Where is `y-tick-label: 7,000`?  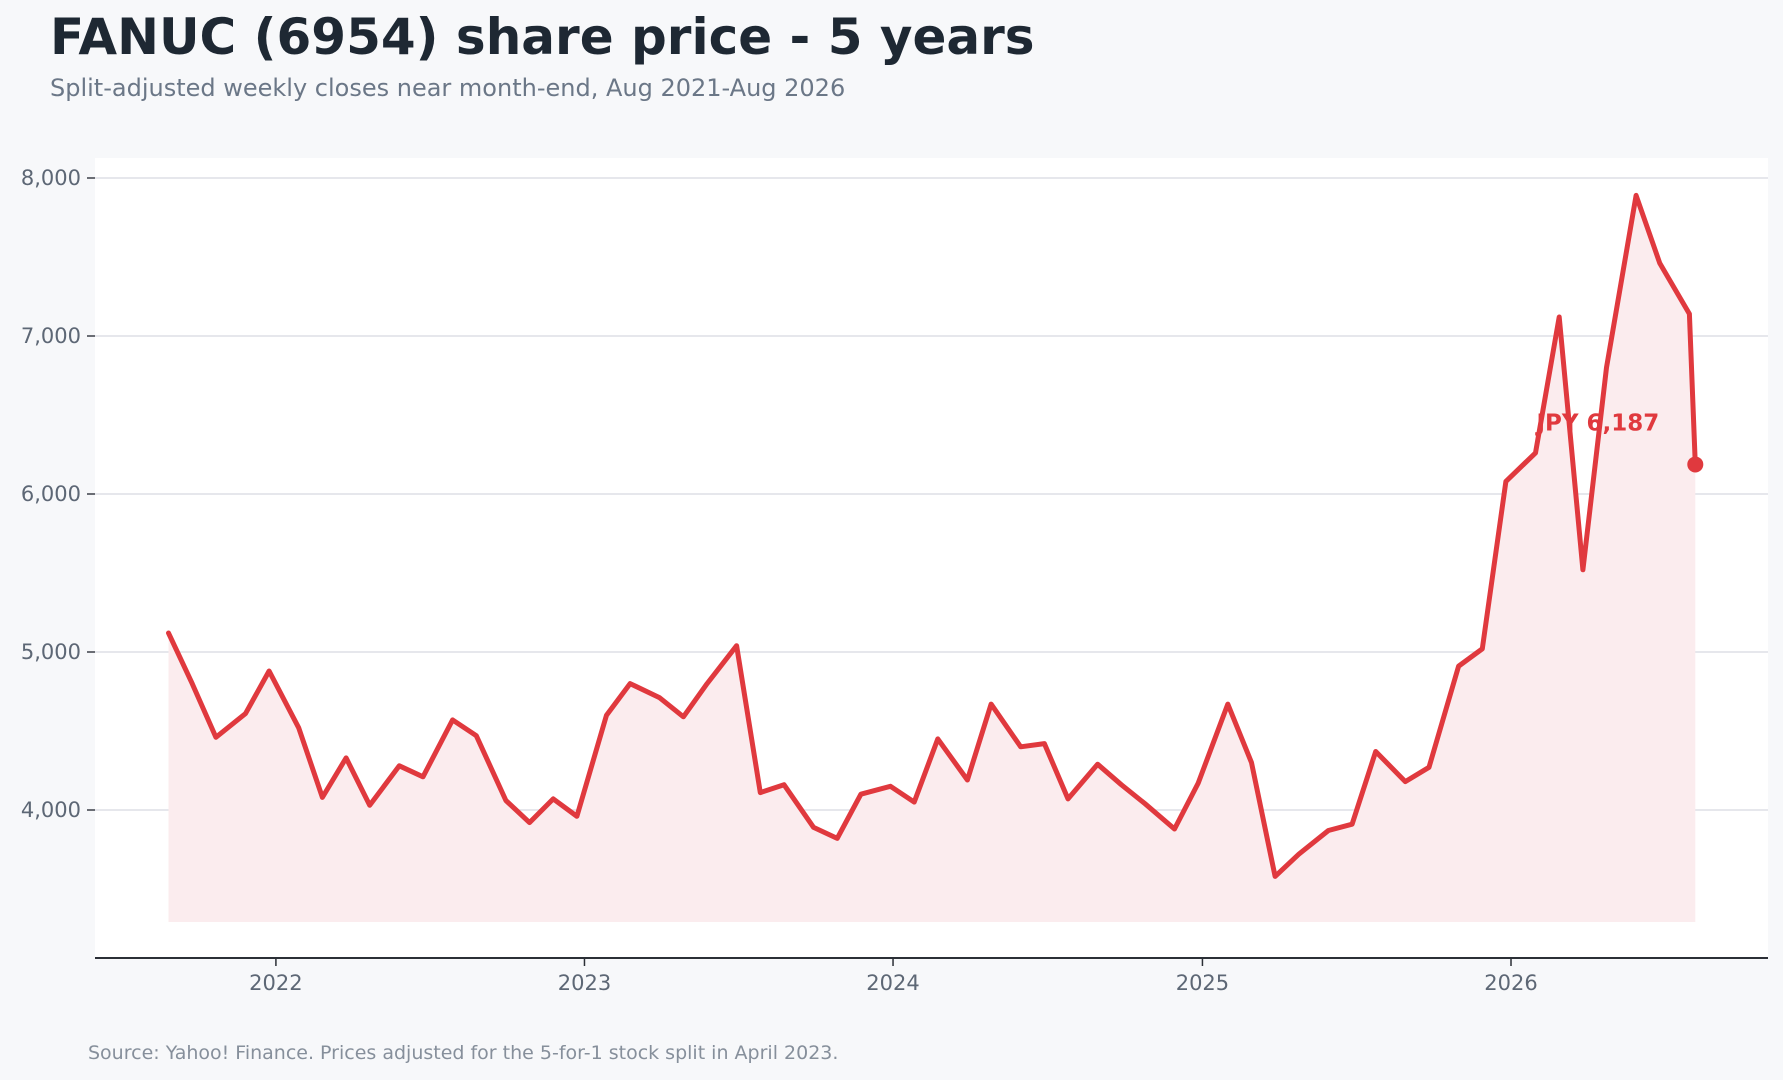 y-tick-label: 7,000 is located at coordinates (51, 336).